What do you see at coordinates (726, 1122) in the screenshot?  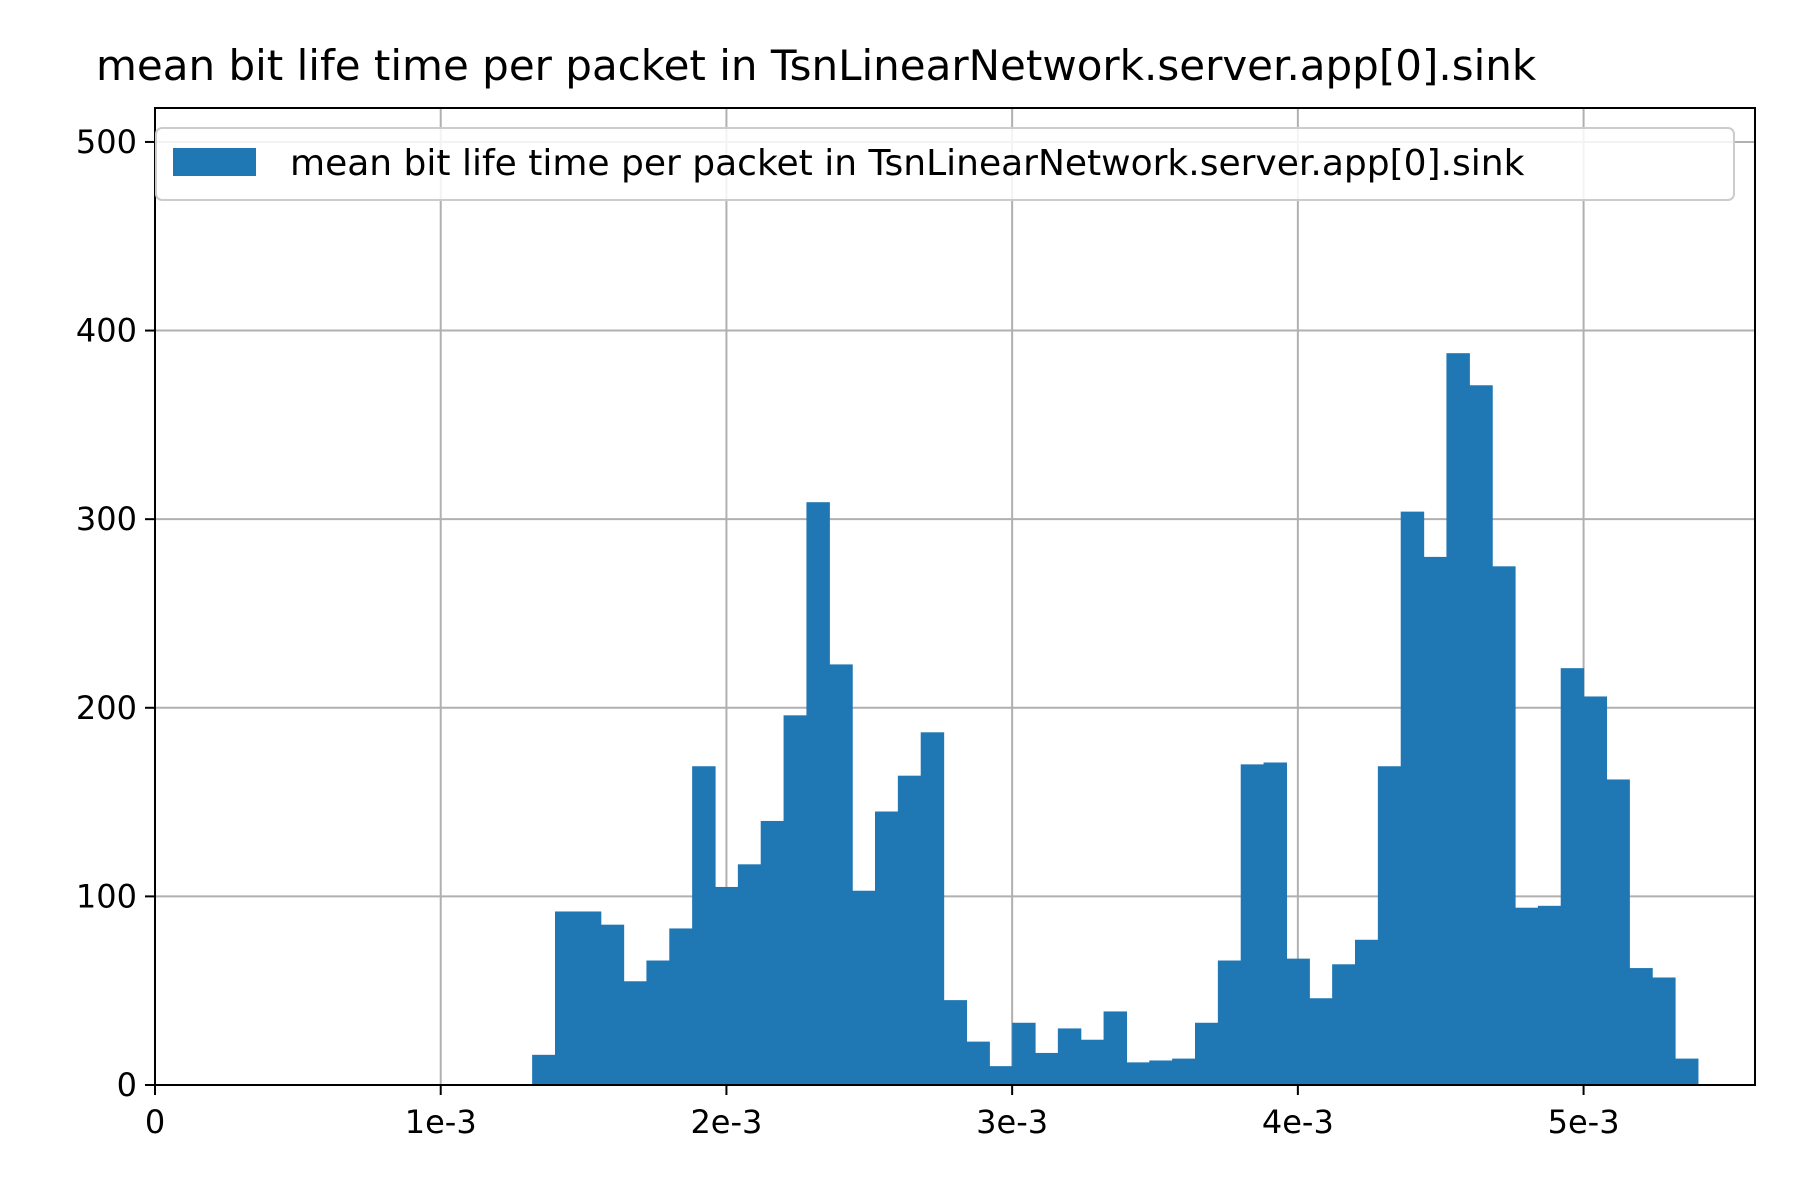 I see `x-tick-label: 2e-3` at bounding box center [726, 1122].